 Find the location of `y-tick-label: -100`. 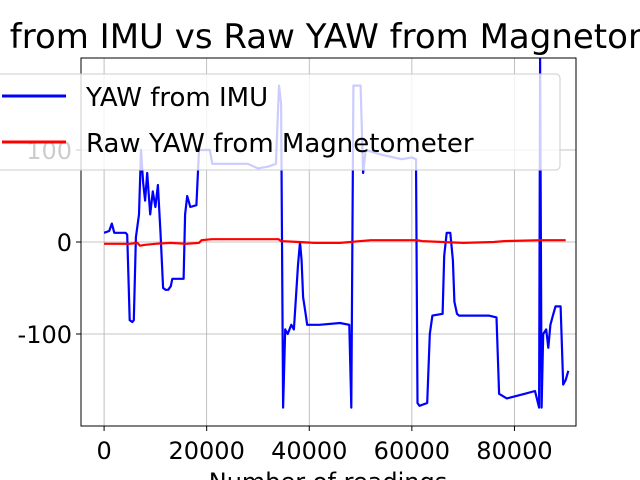

y-tick-label: -100 is located at coordinates (45, 335).